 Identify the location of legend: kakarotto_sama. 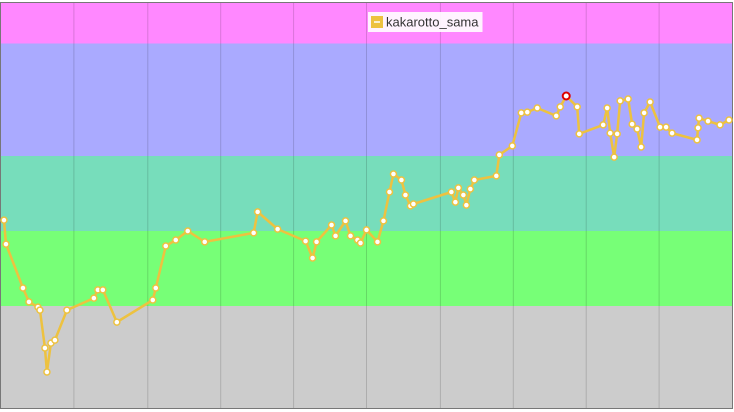
(425, 22).